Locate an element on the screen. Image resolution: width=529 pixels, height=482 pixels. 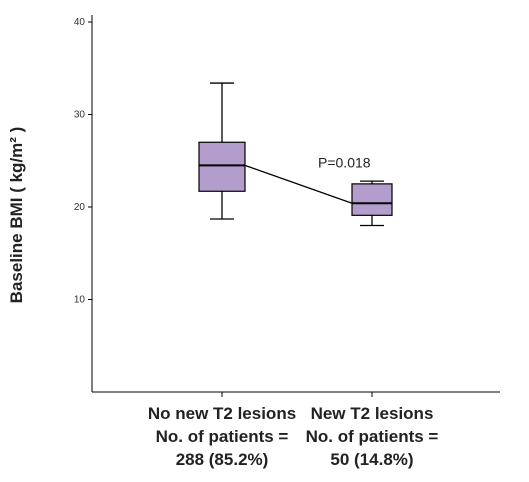
category-label-line: 288 (85.2%) is located at coordinates (222, 459).